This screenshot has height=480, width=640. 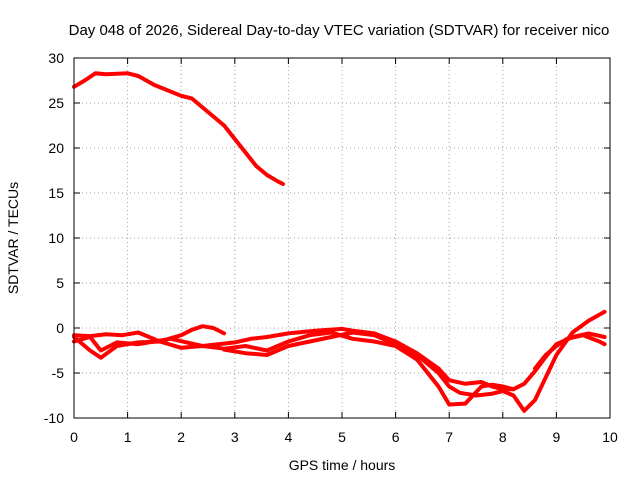 I want to click on x-tick-label: 2, so click(x=181, y=437).